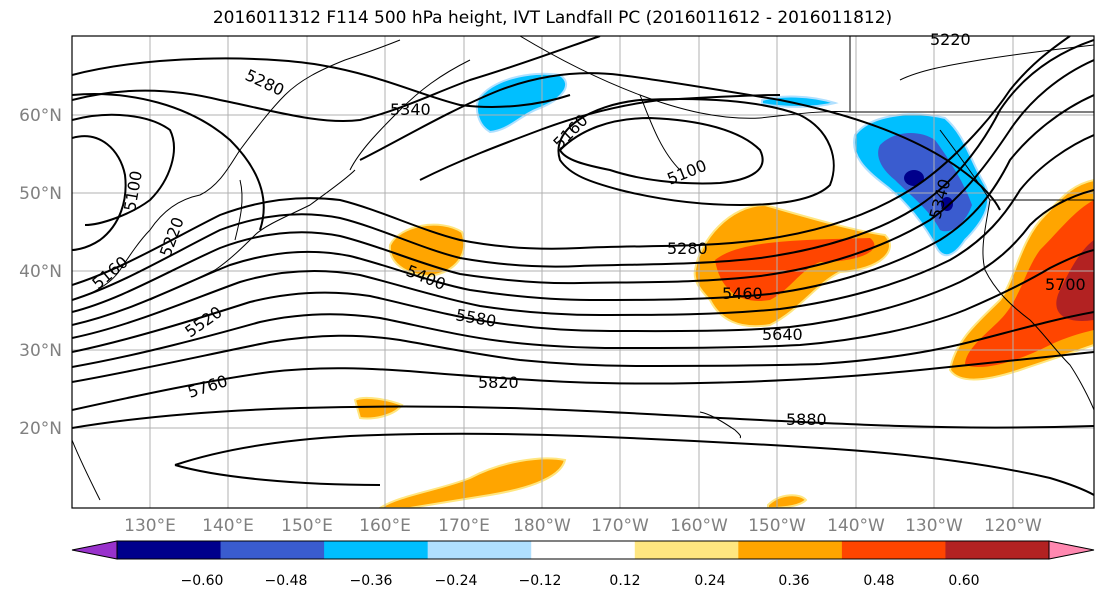 The height and width of the screenshot is (601, 1105). I want to click on latitude-labels: 60°N 50°N 40°N 30°N 20°N, so click(40, 272).